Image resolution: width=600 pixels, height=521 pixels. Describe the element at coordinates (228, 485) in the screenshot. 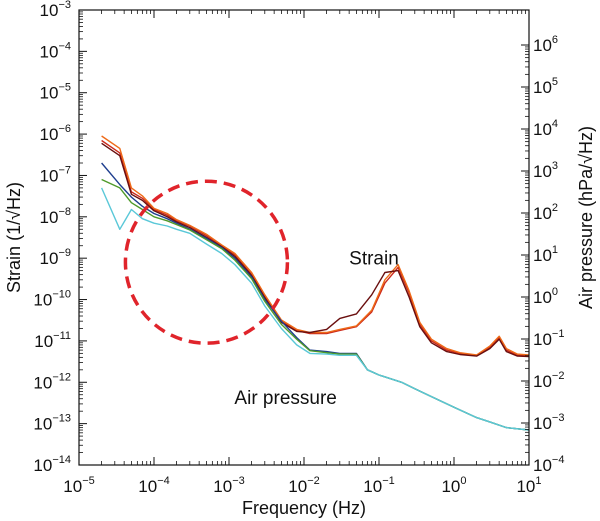

I see `x-tick-label: 10⁻³` at that location.